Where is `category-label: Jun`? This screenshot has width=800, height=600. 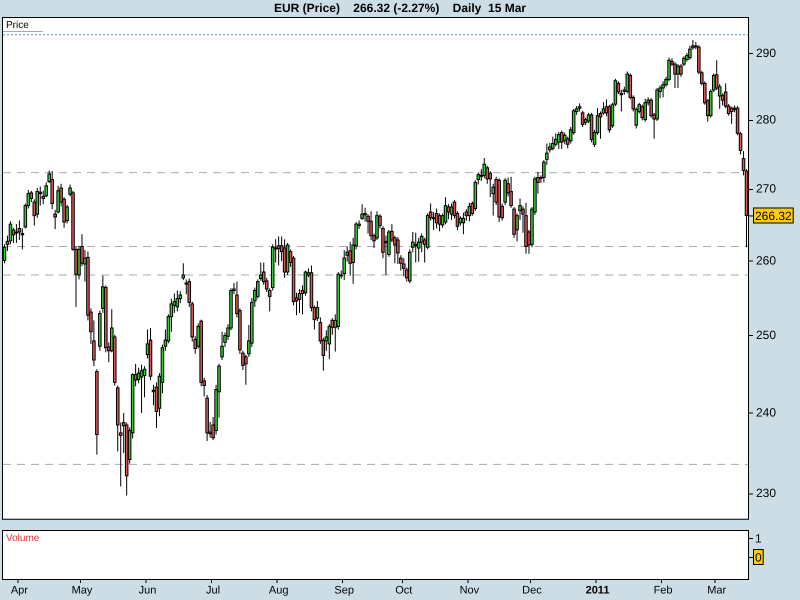
category-label: Jun is located at coordinates (147, 590).